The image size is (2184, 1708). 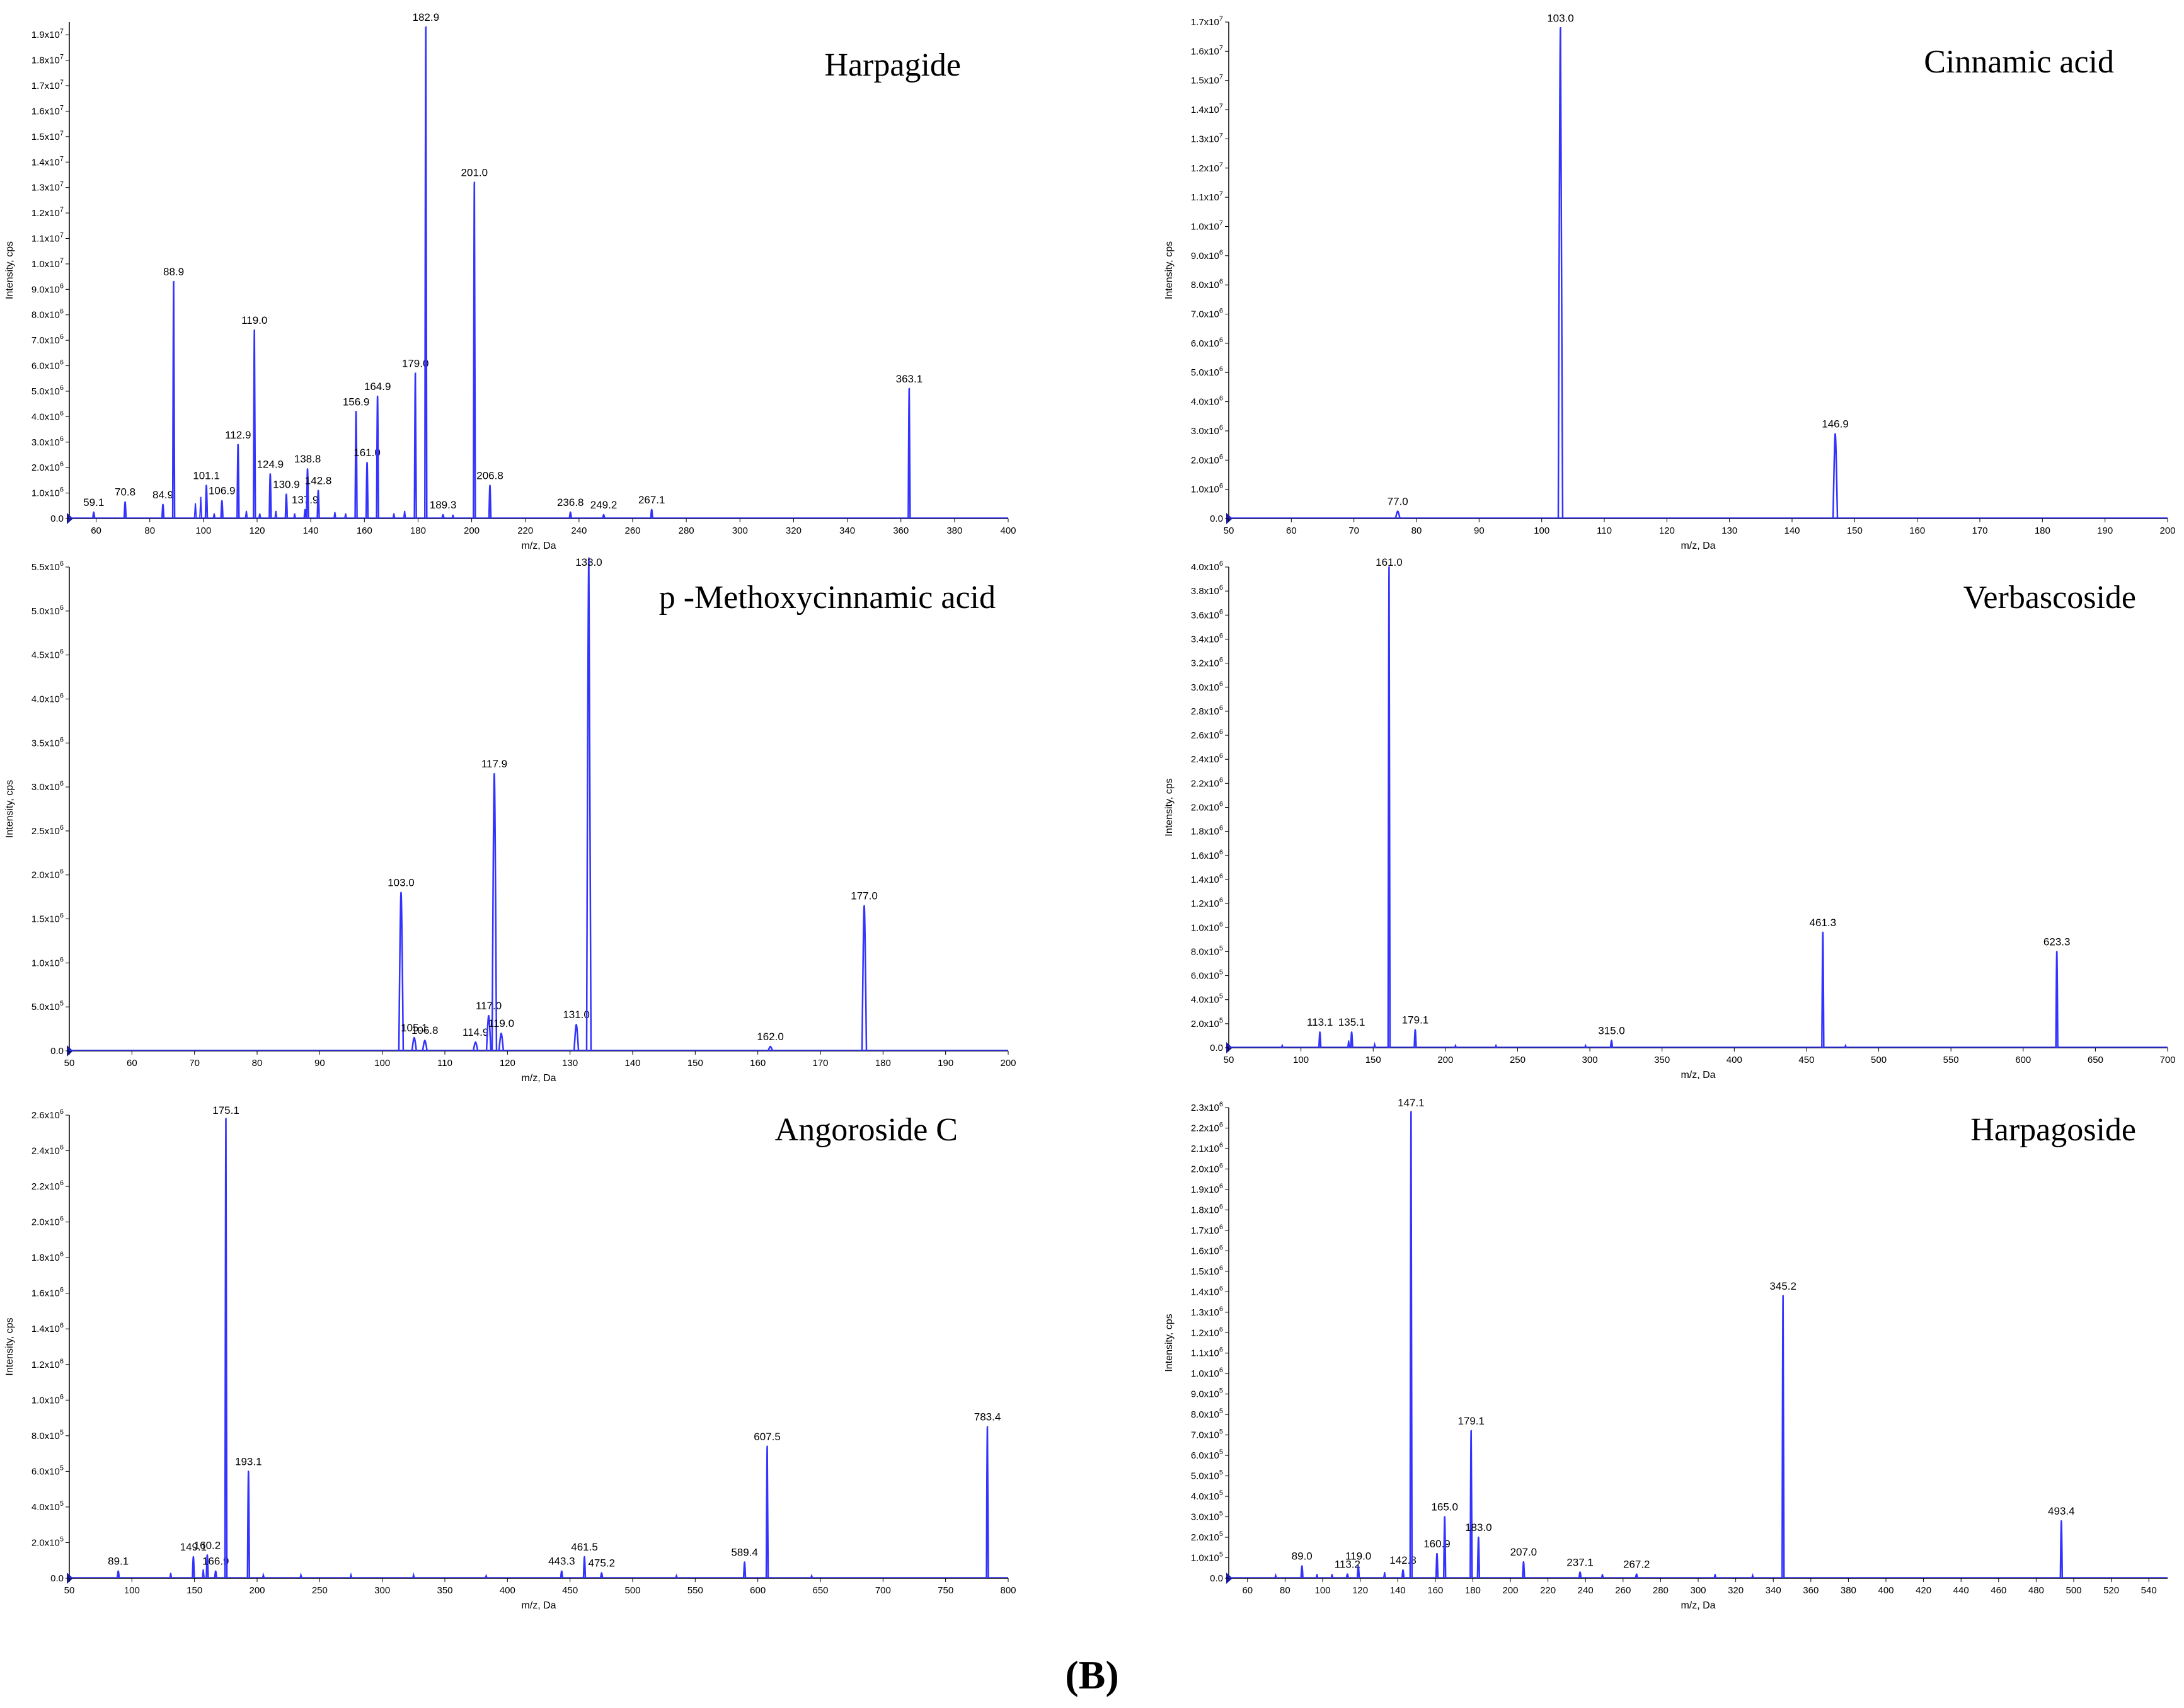 What do you see at coordinates (1207, 566) in the screenshot?
I see `y-tick-label: 4.0x10⁶` at bounding box center [1207, 566].